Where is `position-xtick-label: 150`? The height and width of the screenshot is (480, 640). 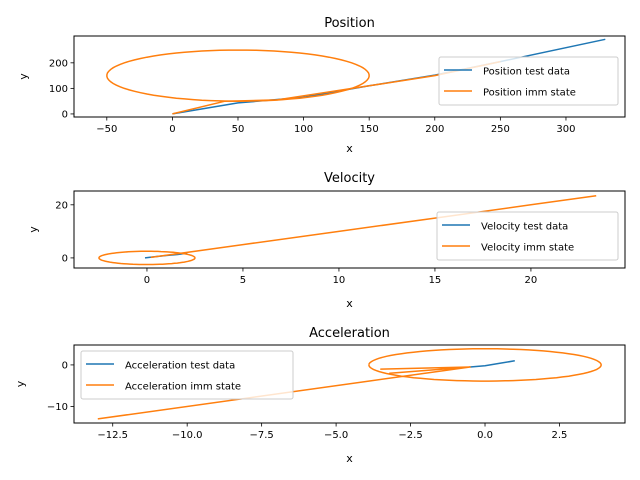 position-xtick-label: 150 is located at coordinates (369, 129).